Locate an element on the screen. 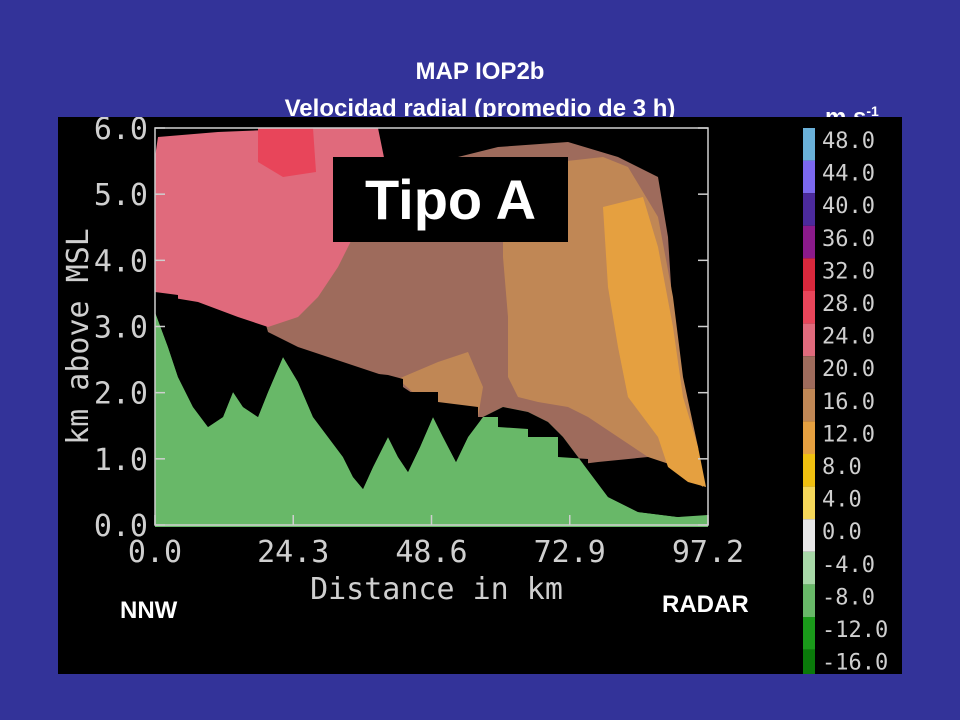 The image size is (960, 720). y-tick-label-1: 1.0 is located at coordinates (121, 460).